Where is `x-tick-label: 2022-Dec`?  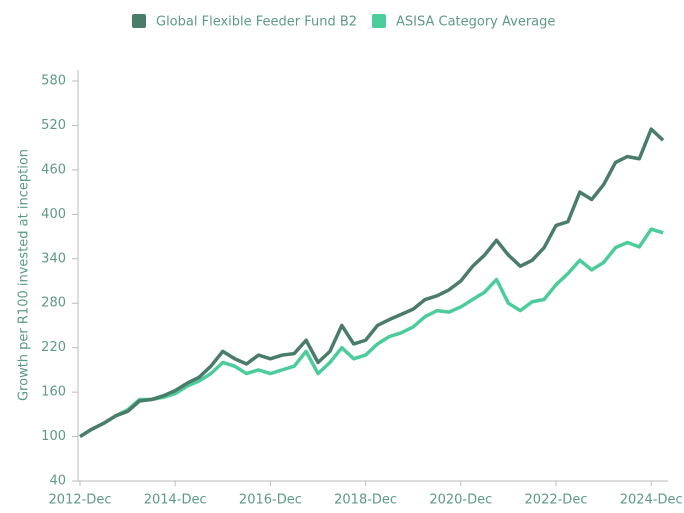
x-tick-label: 2022-Dec is located at coordinates (556, 500).